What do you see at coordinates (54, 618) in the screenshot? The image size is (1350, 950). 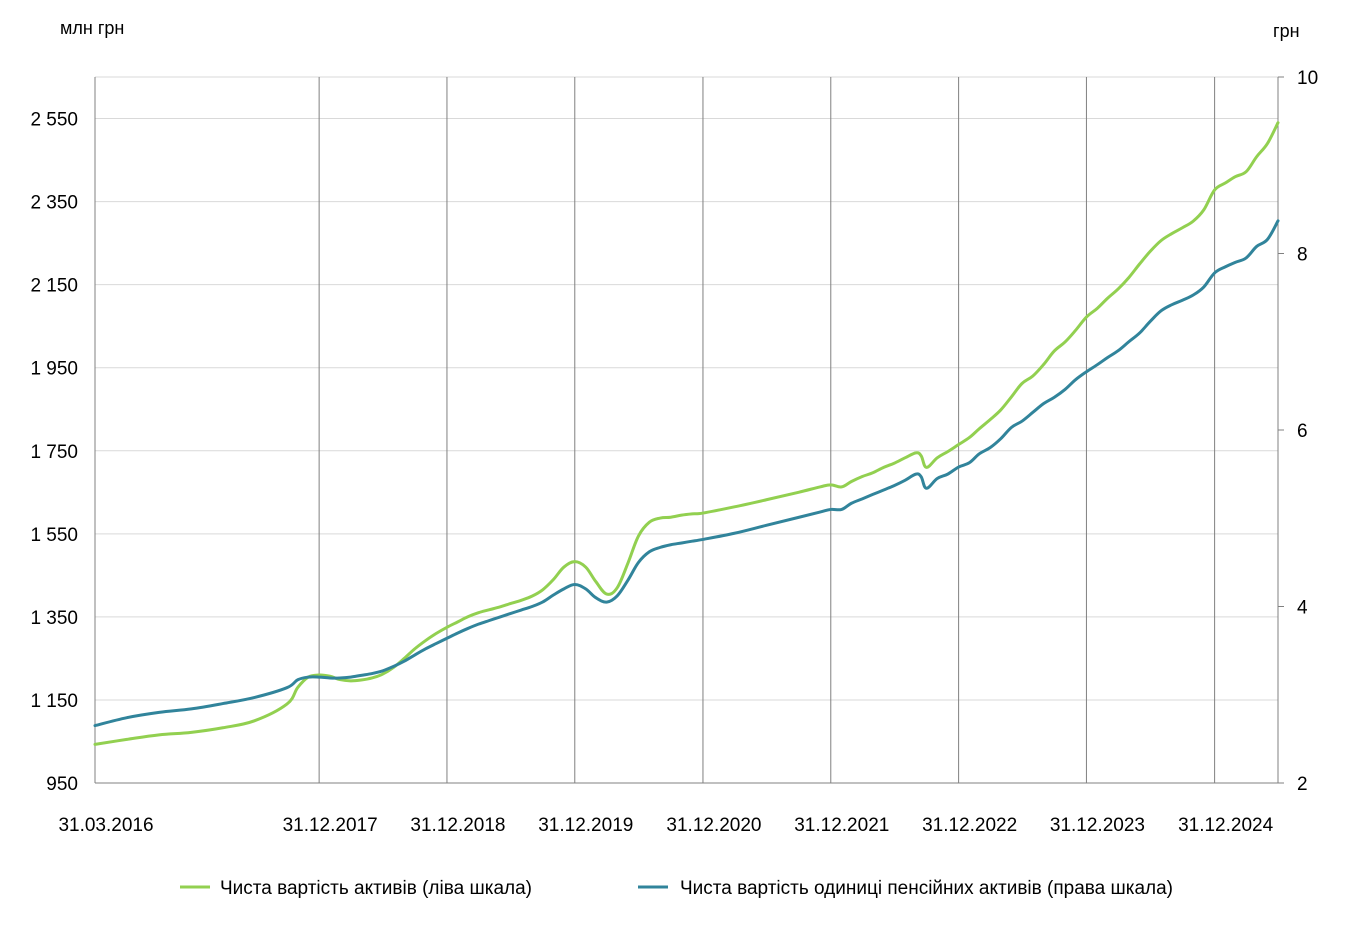 I see `left-tick-label-2: 1 350` at bounding box center [54, 618].